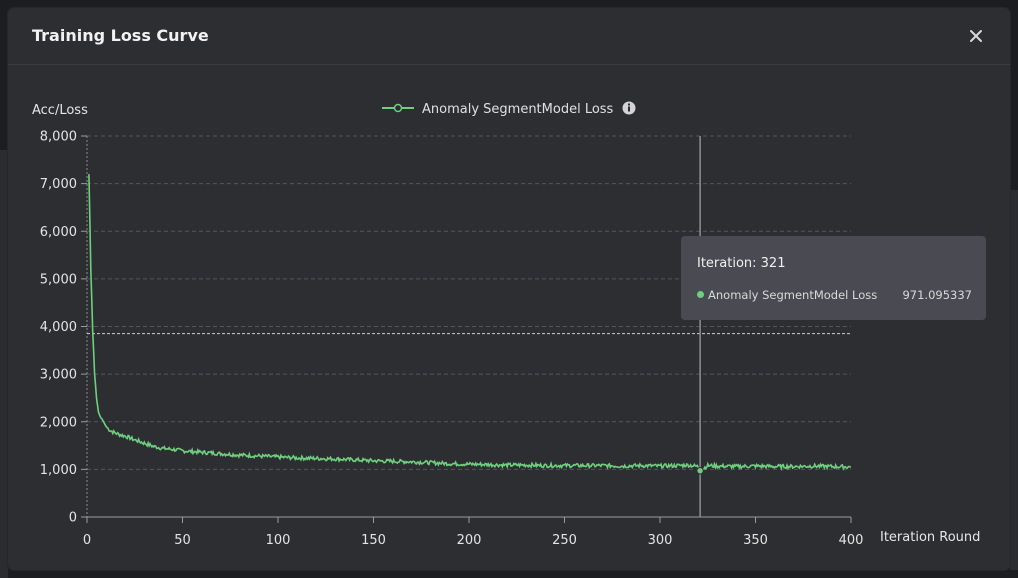 The height and width of the screenshot is (578, 1018). What do you see at coordinates (937, 295) in the screenshot?
I see `tooltip-value: 971.095337` at bounding box center [937, 295].